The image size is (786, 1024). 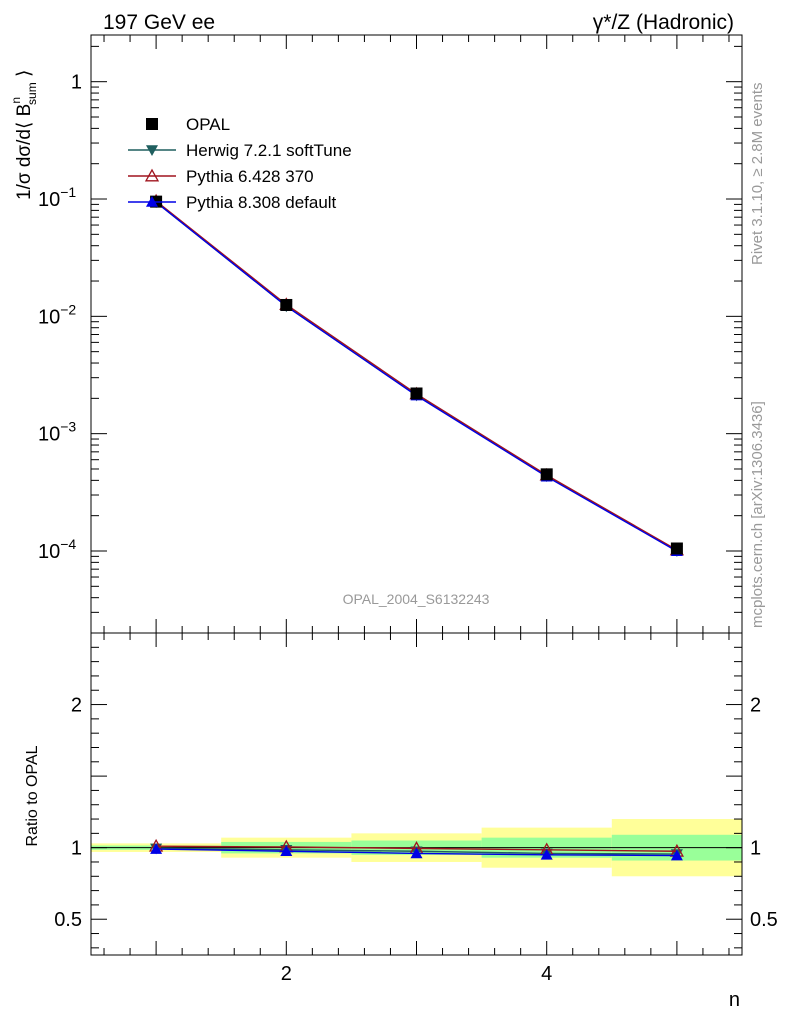 I want to click on rivet-label: Rivet 3.1.10, ≥ 2.8M events, so click(x=757, y=174).